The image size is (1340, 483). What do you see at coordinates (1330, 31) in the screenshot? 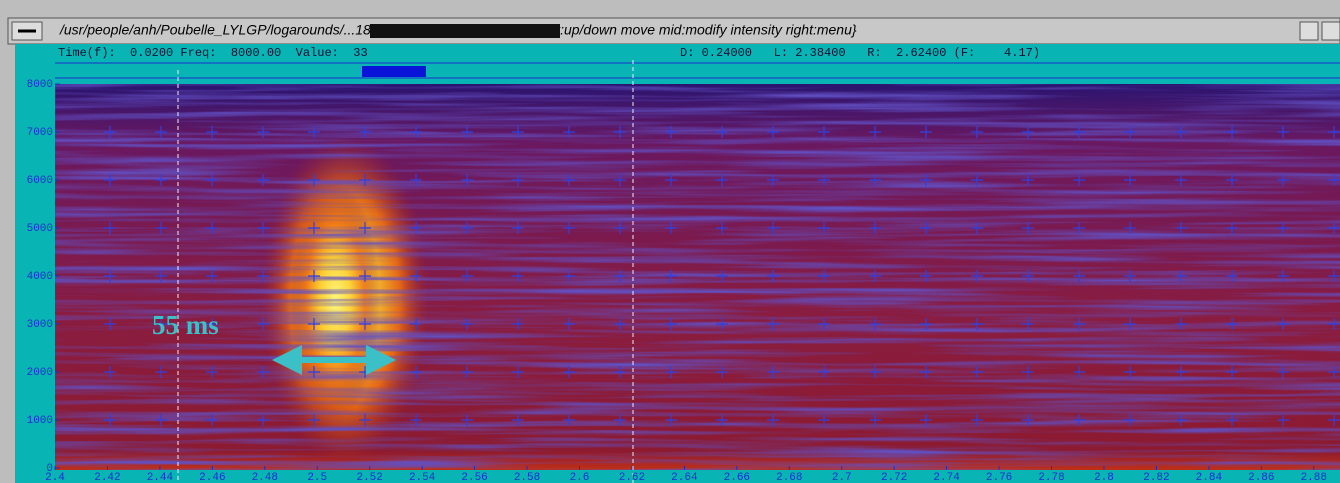
I see `maximize-button` at bounding box center [1330, 31].